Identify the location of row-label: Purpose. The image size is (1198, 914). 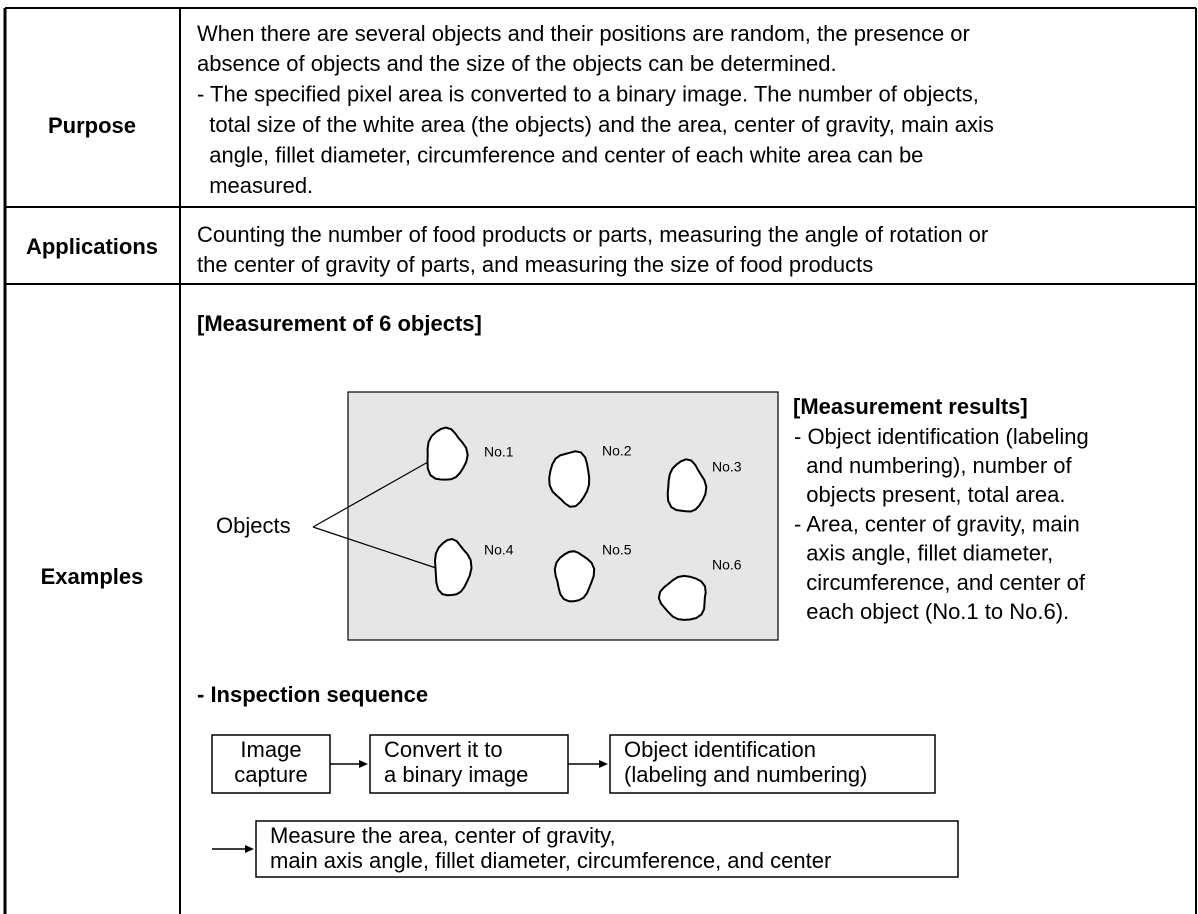
(92, 125).